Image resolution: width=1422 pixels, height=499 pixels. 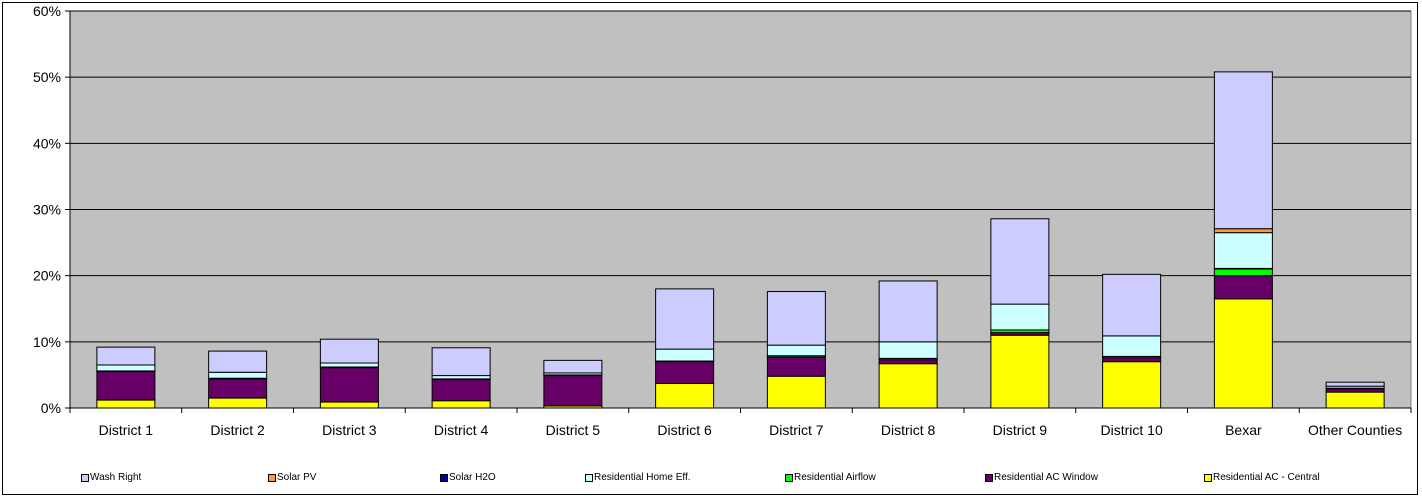 What do you see at coordinates (472, 477) in the screenshot?
I see `legend-label: Solar H2O` at bounding box center [472, 477].